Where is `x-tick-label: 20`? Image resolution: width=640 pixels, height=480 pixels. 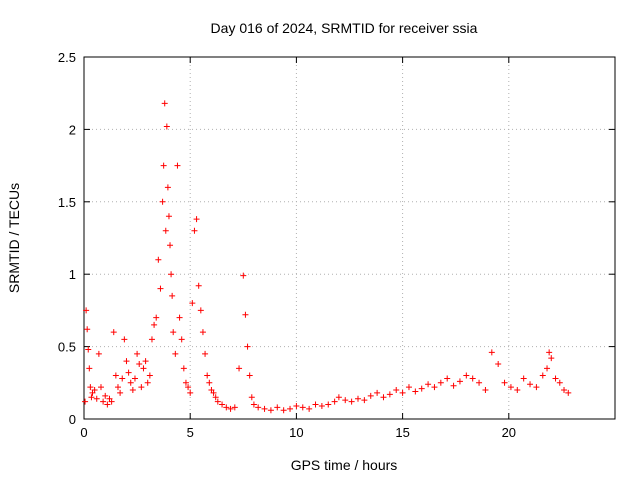
x-tick-label: 20 is located at coordinates (509, 432).